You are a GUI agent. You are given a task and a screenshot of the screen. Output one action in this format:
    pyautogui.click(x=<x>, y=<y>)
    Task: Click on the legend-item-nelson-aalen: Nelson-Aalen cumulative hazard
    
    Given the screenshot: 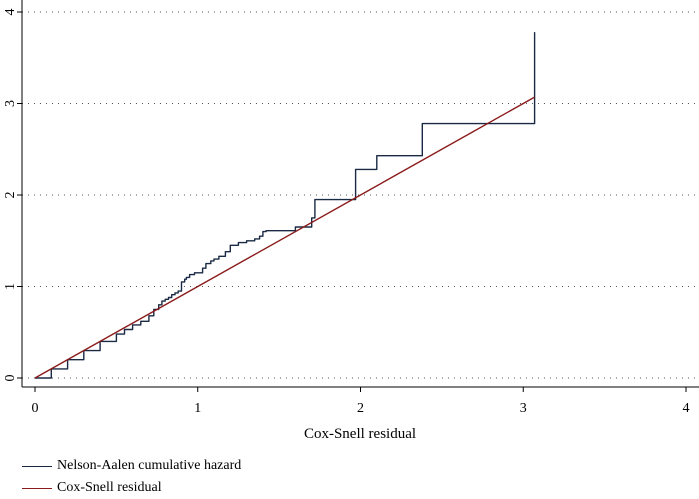 What is the action you would take?
    pyautogui.click(x=131, y=466)
    